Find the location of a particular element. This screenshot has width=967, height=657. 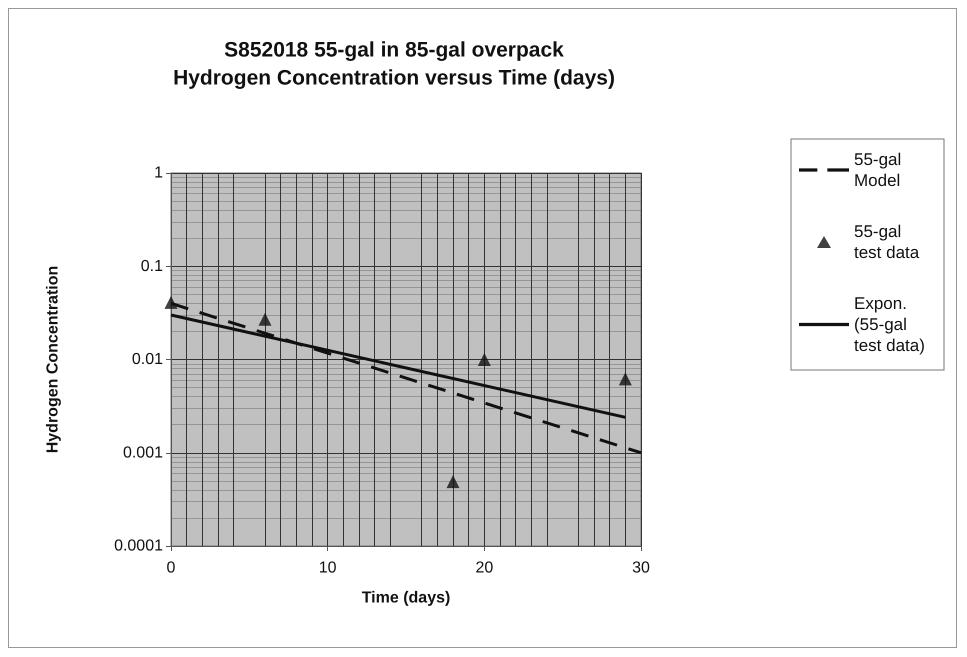

y-tick-label: 0.1 is located at coordinates (152, 266).